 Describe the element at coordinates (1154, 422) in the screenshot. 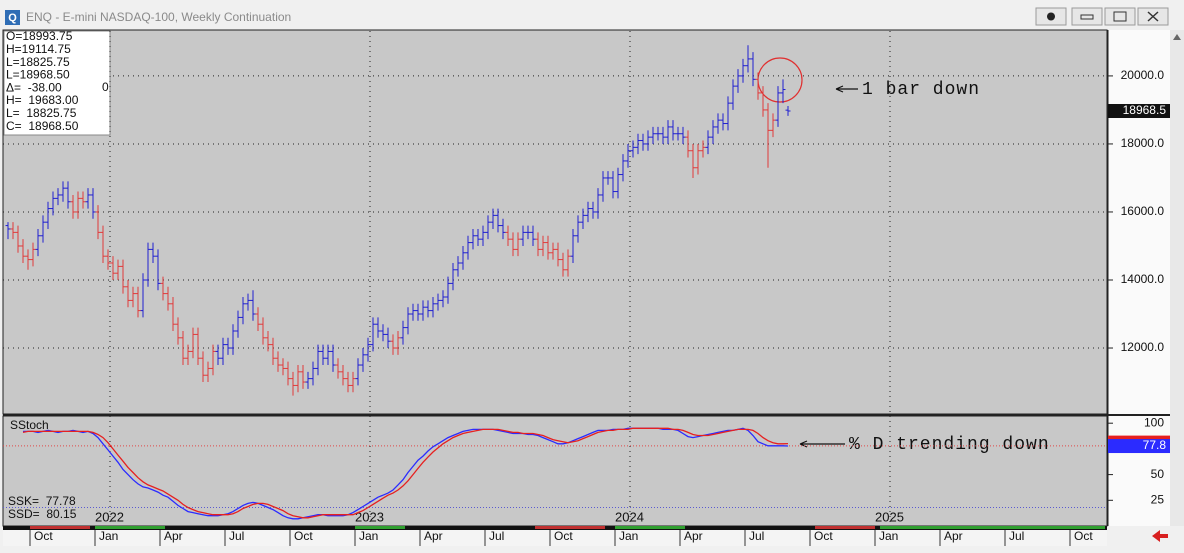

I see `y-tick-label: 100` at that location.